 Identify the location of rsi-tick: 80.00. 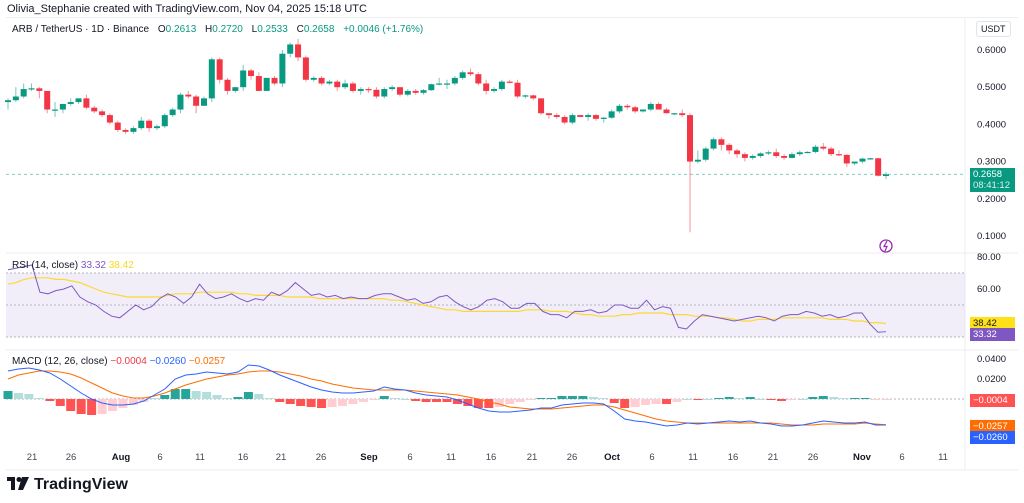
(989, 257).